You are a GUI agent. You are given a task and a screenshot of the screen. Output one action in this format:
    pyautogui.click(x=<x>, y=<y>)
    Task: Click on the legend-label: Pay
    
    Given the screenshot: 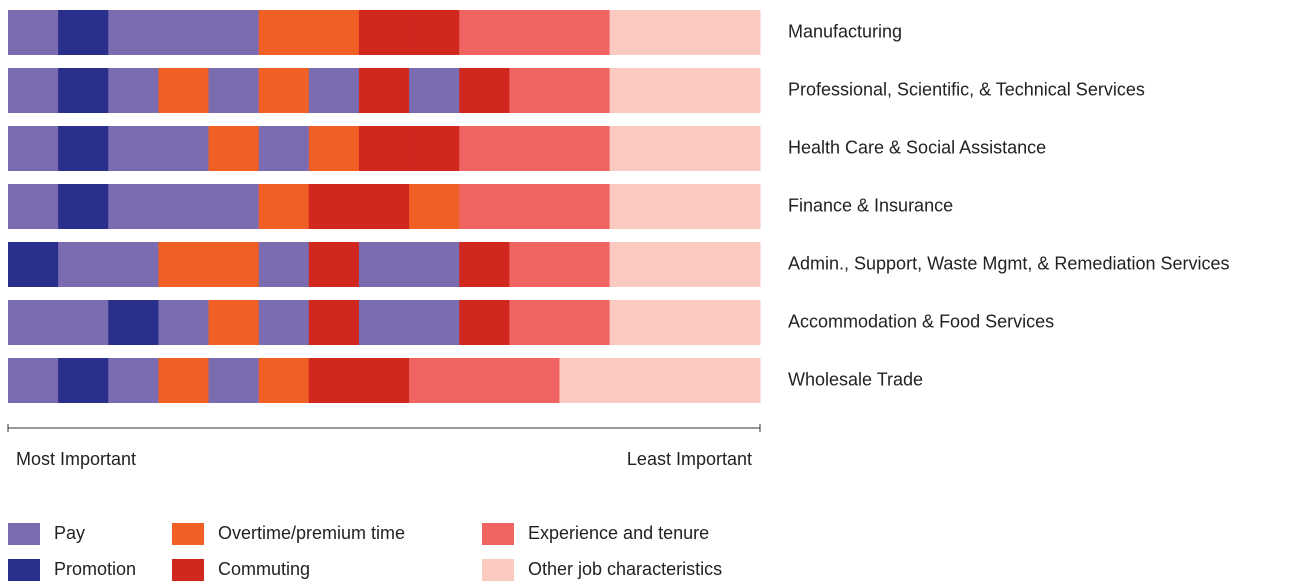 What is the action you would take?
    pyautogui.click(x=69, y=533)
    